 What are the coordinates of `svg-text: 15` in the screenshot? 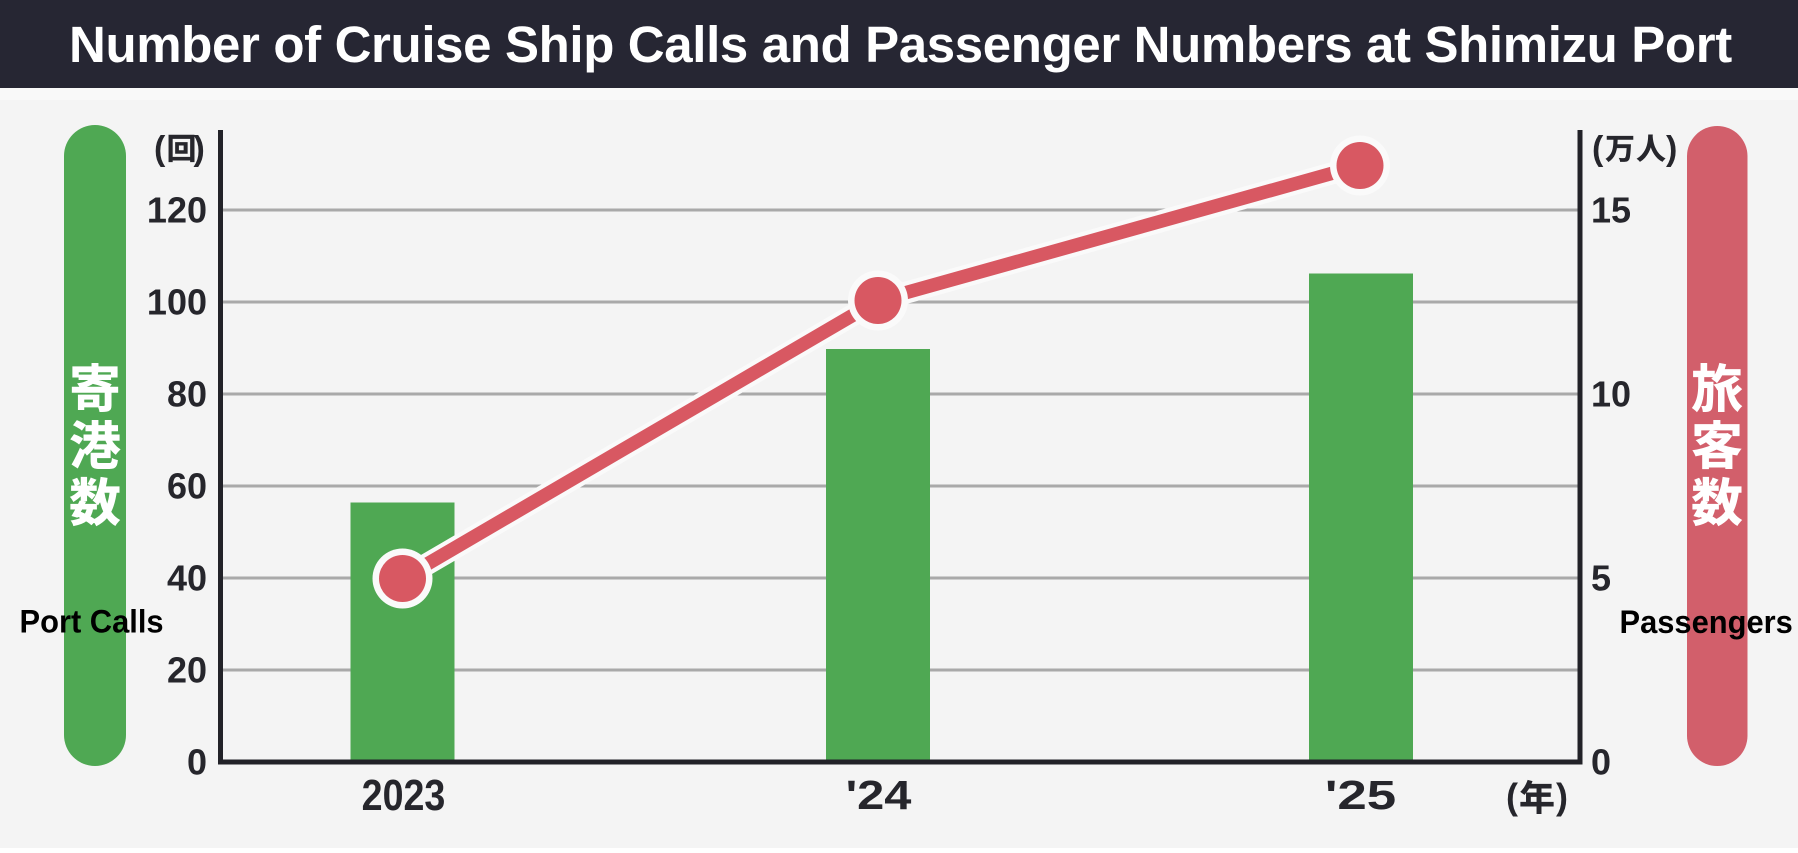 It's located at (1611, 210).